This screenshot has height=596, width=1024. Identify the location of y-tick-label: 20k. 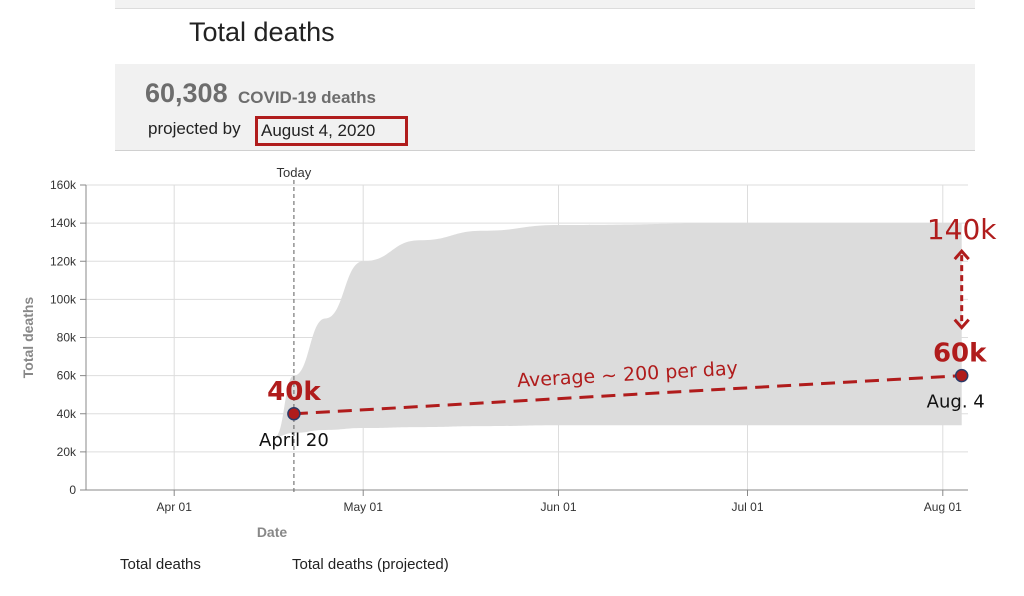
(67, 452).